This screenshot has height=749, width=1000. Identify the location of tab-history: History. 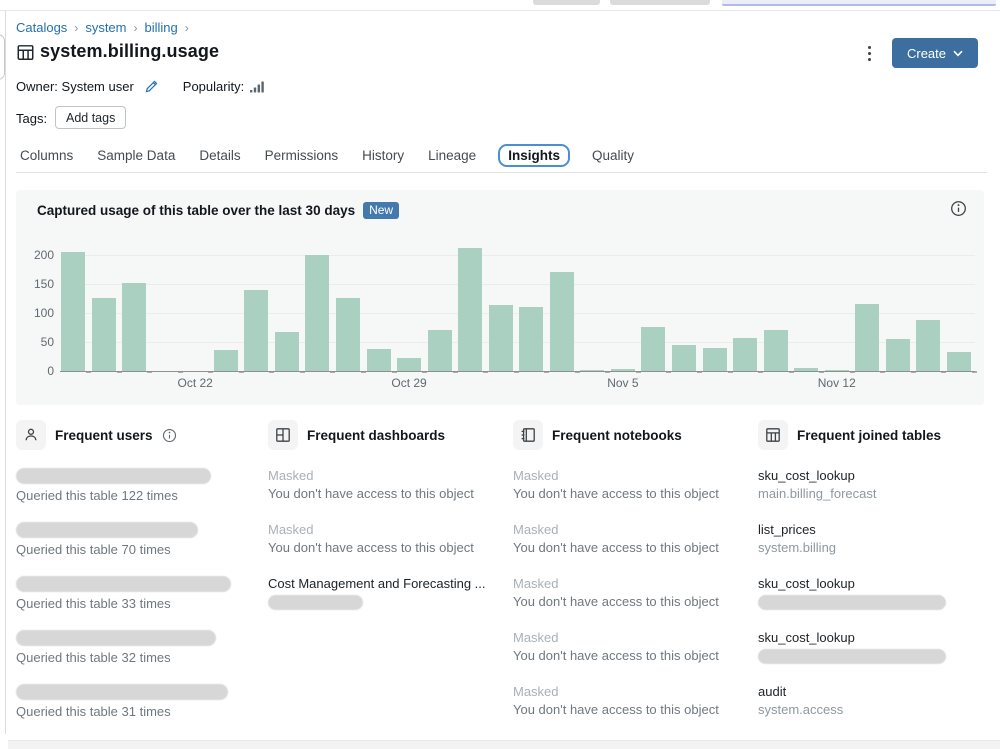
(383, 155).